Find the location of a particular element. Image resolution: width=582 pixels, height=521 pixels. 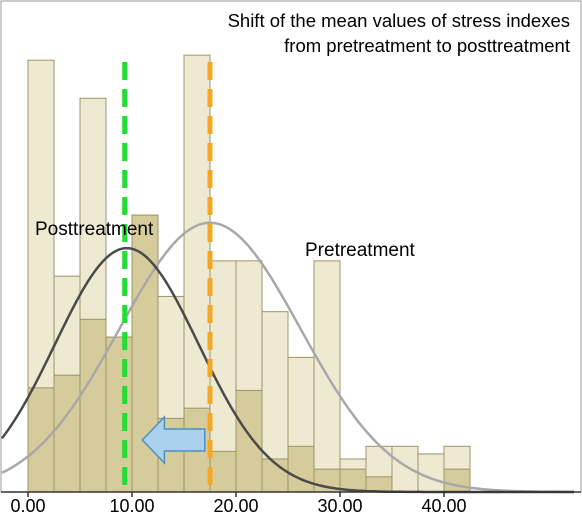

x-tick-label: 0.00 is located at coordinates (28, 506).